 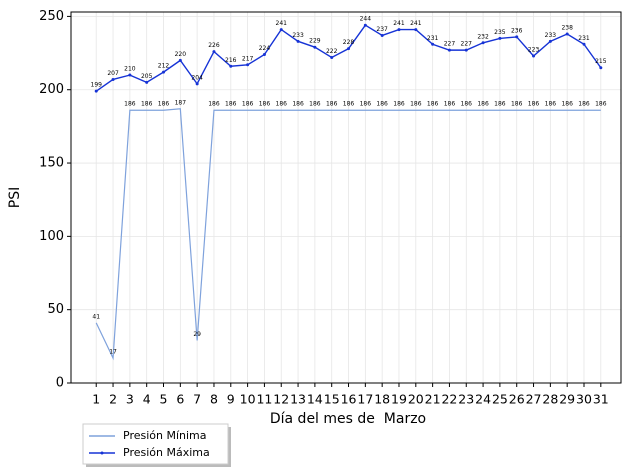 I want to click on x-tick-label: 10, so click(x=248, y=399).